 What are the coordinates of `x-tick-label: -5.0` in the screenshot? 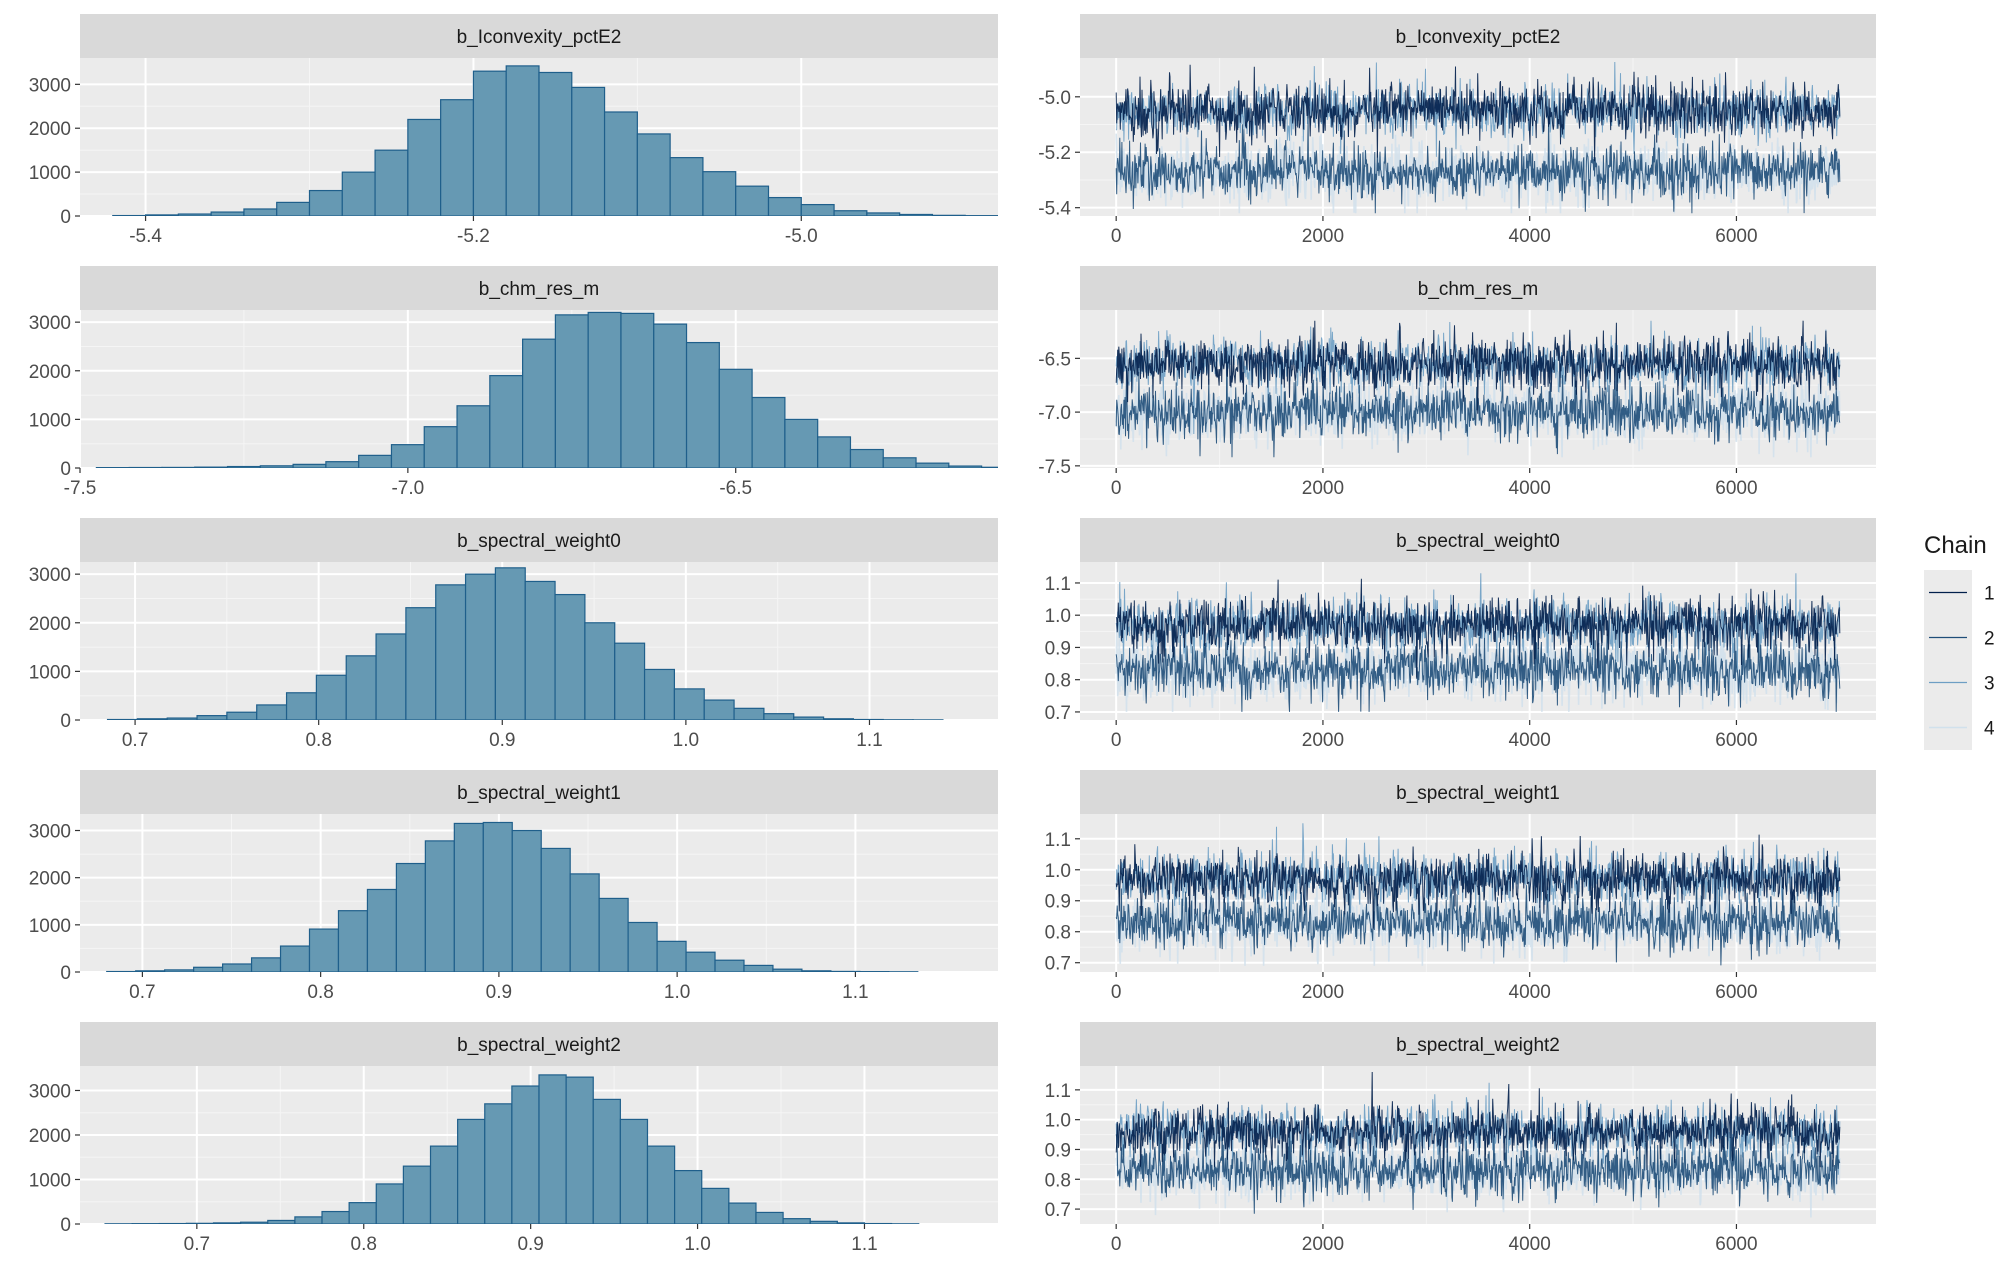 It's located at (801, 236).